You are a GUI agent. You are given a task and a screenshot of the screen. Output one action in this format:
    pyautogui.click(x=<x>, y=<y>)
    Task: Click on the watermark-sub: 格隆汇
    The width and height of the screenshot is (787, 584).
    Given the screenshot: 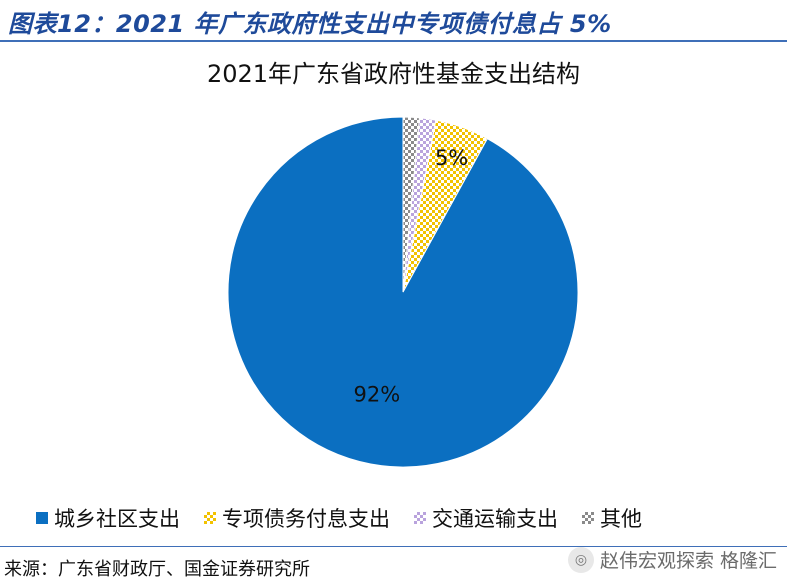 What is the action you would take?
    pyautogui.click(x=748, y=561)
    